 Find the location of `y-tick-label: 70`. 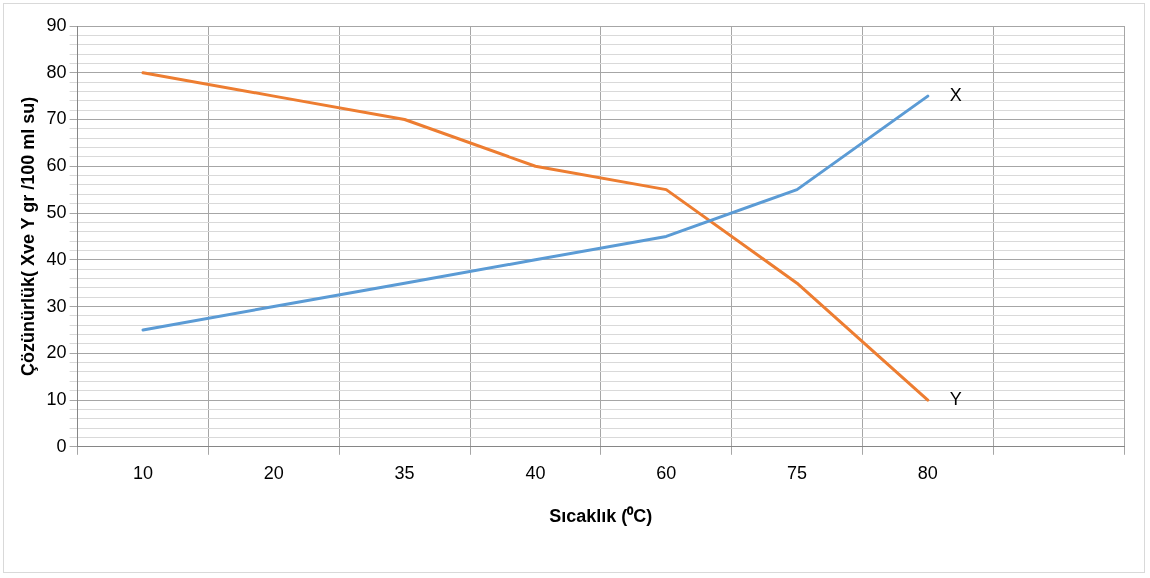

y-tick-label: 70 is located at coordinates (56, 118).